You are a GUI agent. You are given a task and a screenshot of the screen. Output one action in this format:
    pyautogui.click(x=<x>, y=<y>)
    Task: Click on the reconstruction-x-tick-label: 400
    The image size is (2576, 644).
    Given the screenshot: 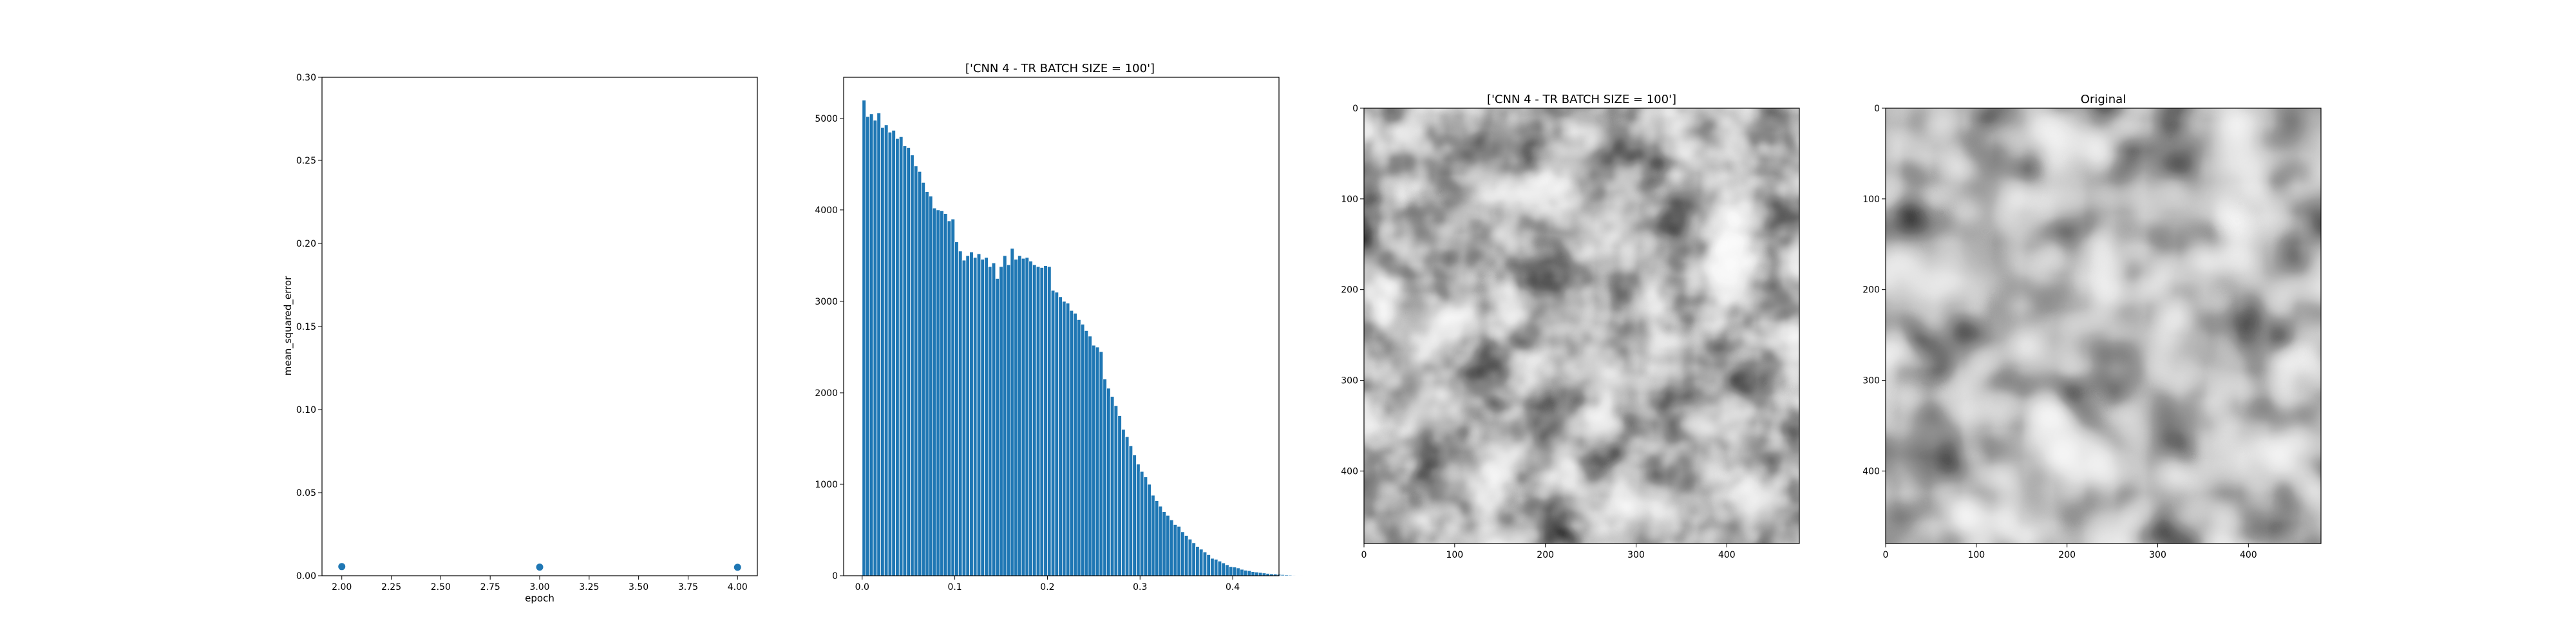 What is the action you would take?
    pyautogui.click(x=1727, y=555)
    